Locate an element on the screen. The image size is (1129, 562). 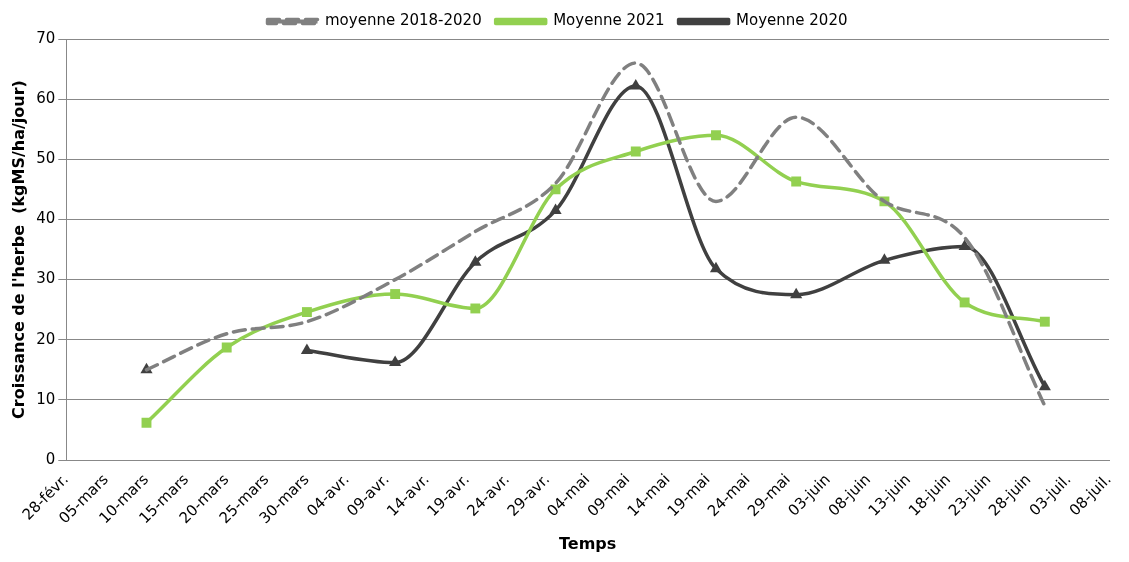
y-tick-label: 40 is located at coordinates (46, 218).